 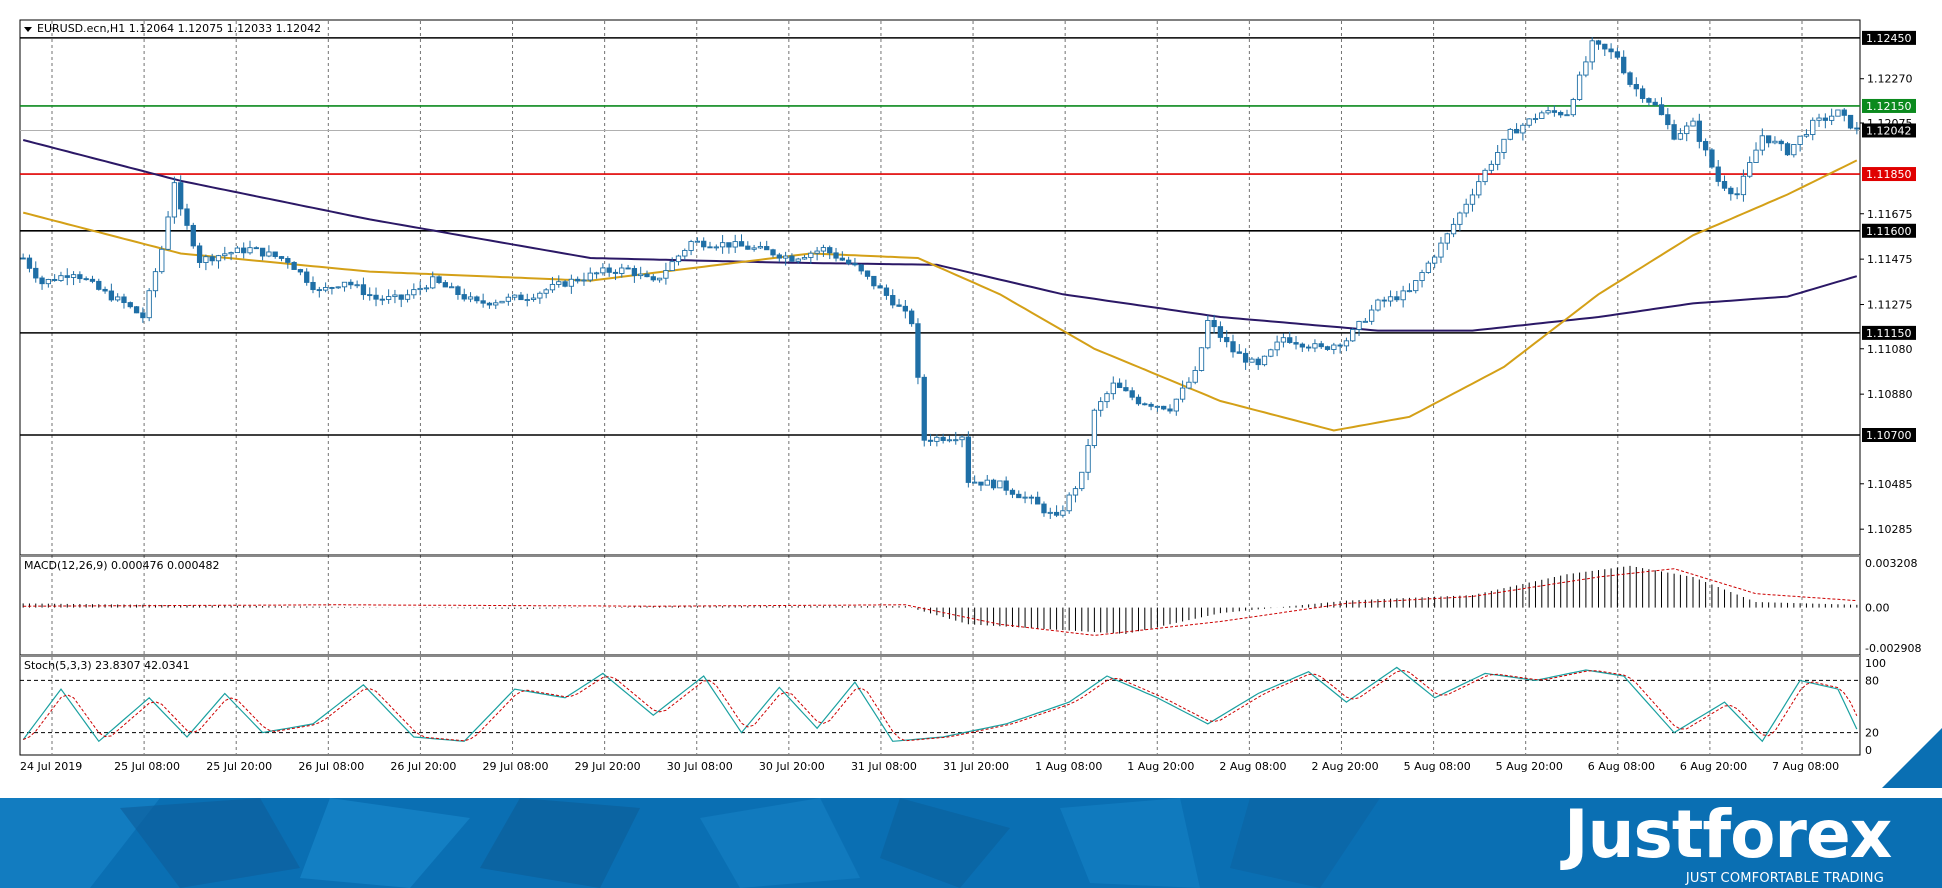 What do you see at coordinates (1889, 435) in the screenshot?
I see `level-tag-label: 1.10700` at bounding box center [1889, 435].